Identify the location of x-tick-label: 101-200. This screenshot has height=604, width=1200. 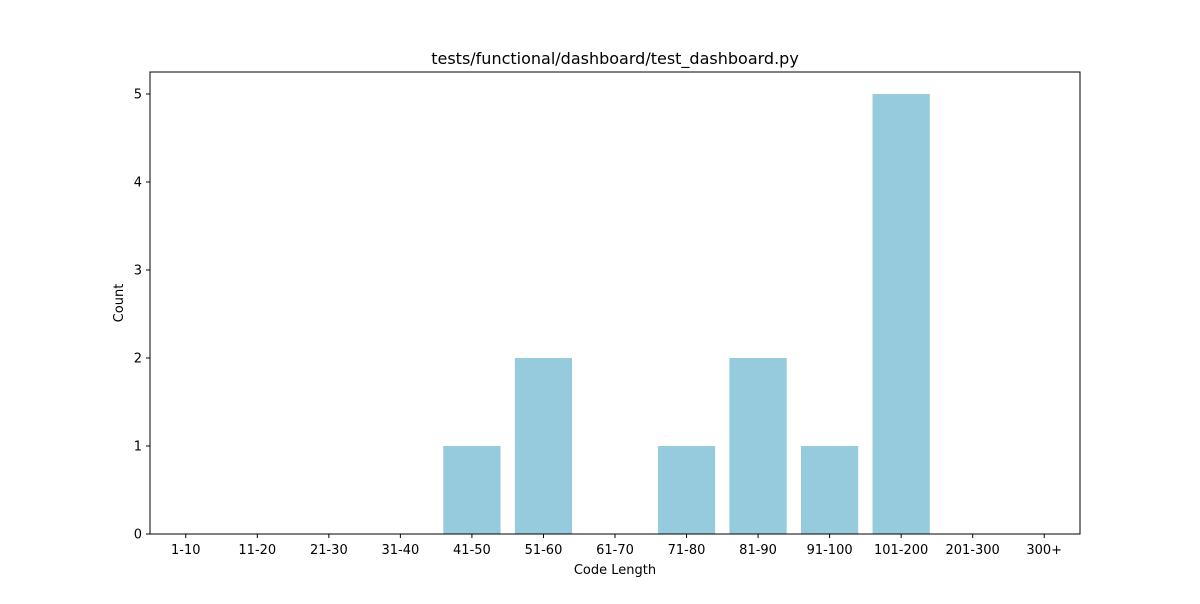
(901, 550).